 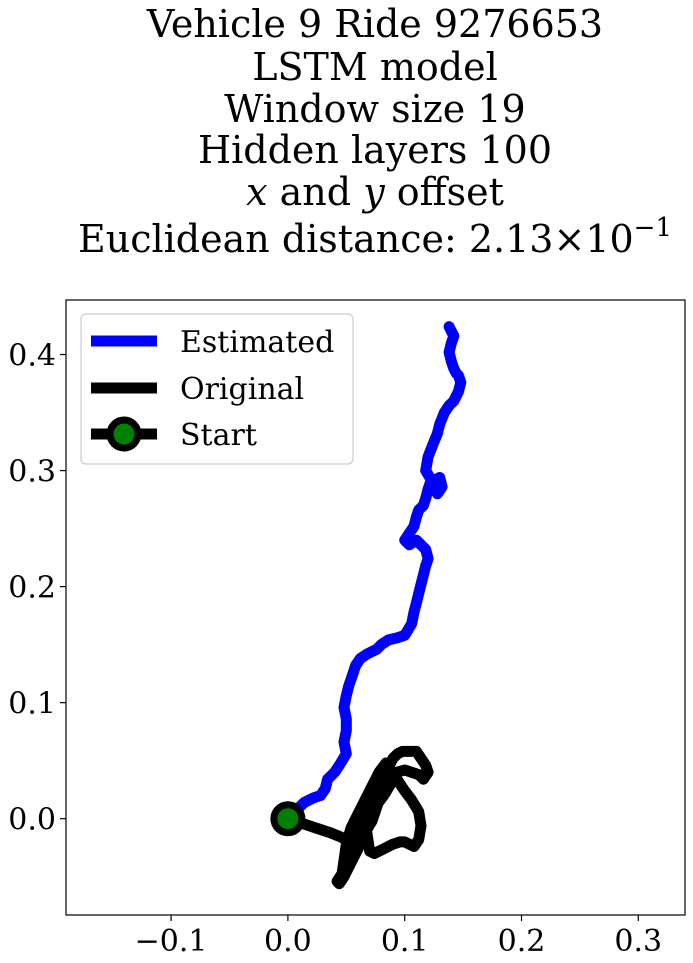 What do you see at coordinates (171, 941) in the screenshot?
I see `x-tick-label: −0.1` at bounding box center [171, 941].